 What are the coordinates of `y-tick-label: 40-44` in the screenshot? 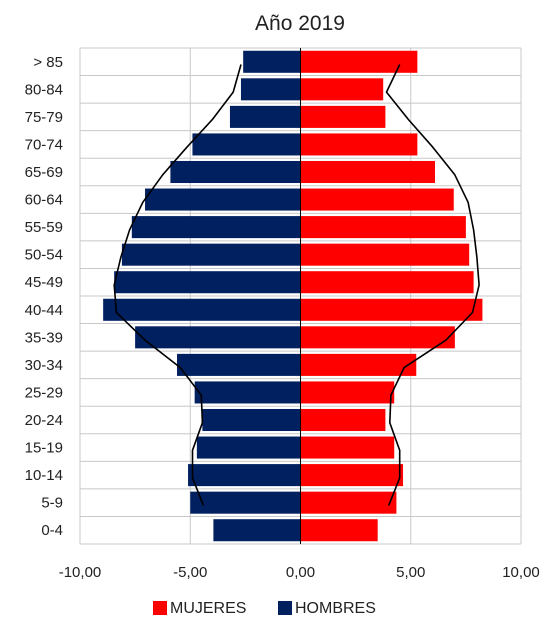 It's located at (44, 310).